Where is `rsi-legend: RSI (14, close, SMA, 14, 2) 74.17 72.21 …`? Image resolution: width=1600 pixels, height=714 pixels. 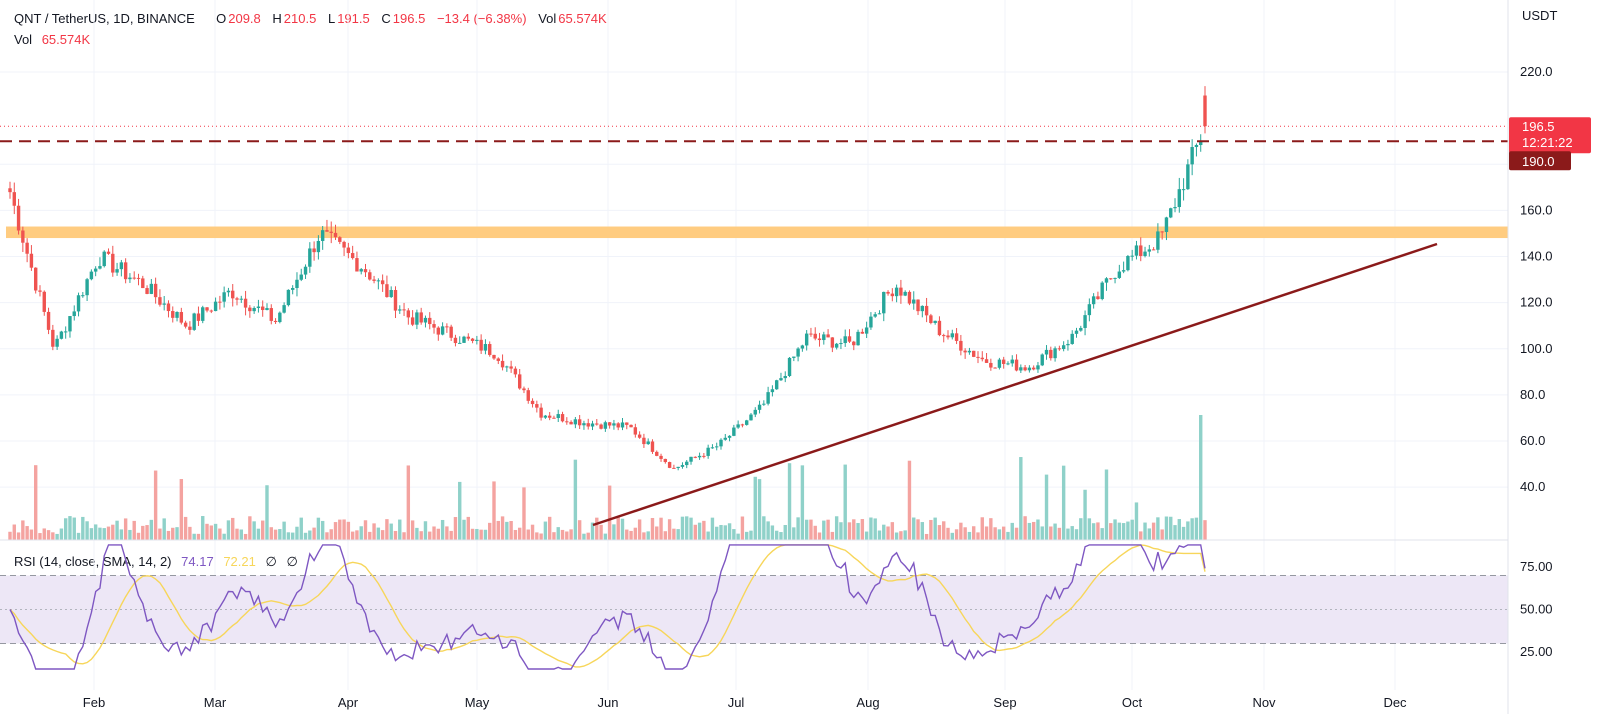
rsi-legend: RSI (14, close, SMA, 14, 2) 74.17 72.21 … is located at coordinates (157, 562).